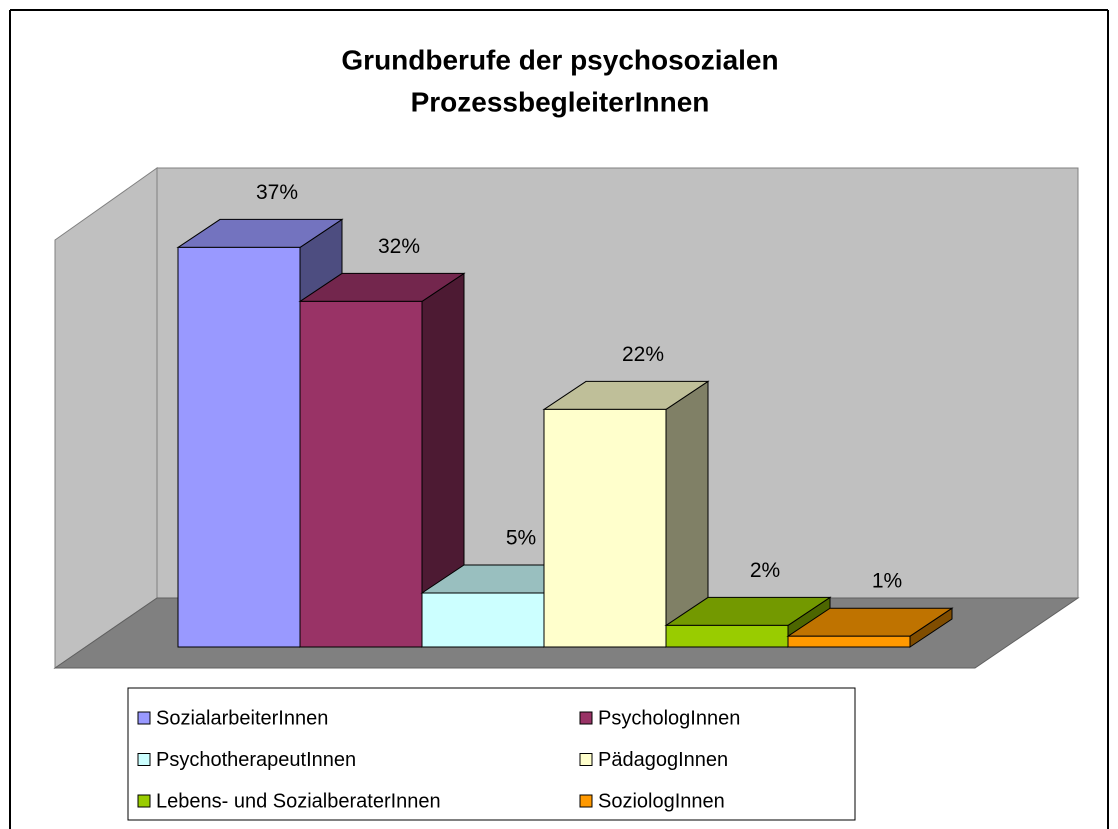 The height and width of the screenshot is (829, 1118). What do you see at coordinates (559, 59) in the screenshot?
I see `chart-title: Grundberufe der psychosozialen` at bounding box center [559, 59].